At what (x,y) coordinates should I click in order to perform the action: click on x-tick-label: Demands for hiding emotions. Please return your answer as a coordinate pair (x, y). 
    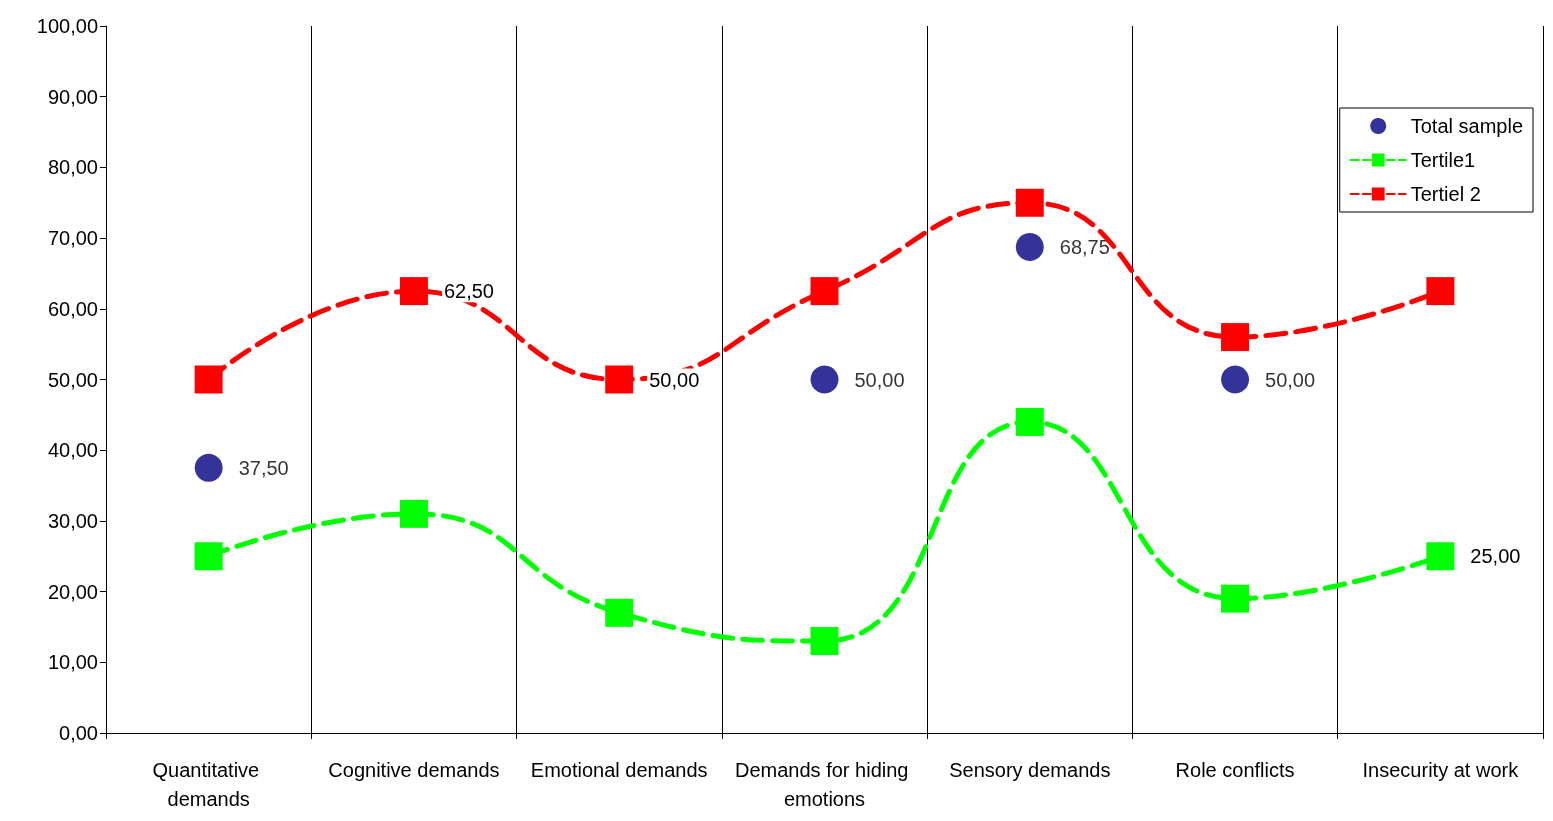
    Looking at the image, I should click on (824, 784).